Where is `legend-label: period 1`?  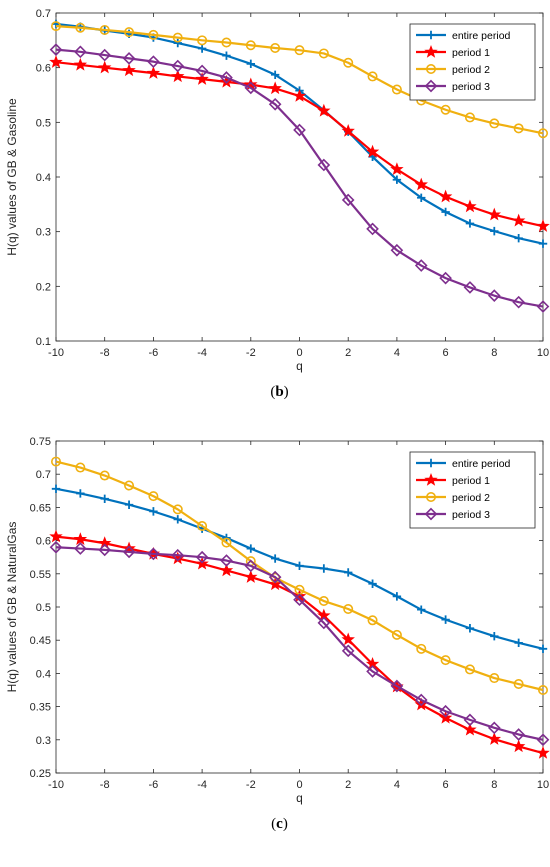
legend-label: period 1 is located at coordinates (471, 53).